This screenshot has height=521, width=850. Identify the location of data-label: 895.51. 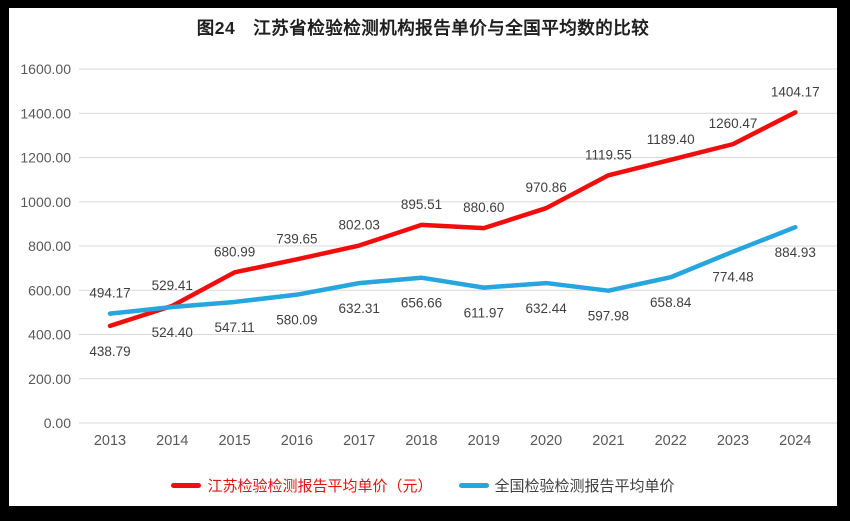
(421, 204).